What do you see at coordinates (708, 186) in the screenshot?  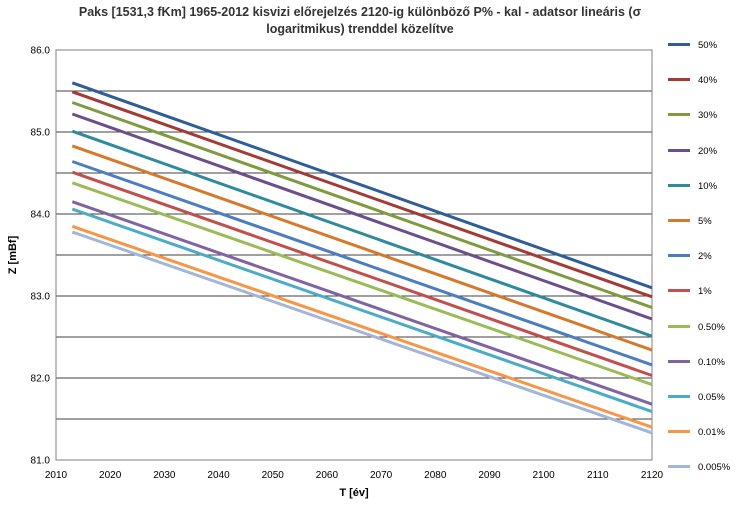 I see `legend-label: 10%` at bounding box center [708, 186].